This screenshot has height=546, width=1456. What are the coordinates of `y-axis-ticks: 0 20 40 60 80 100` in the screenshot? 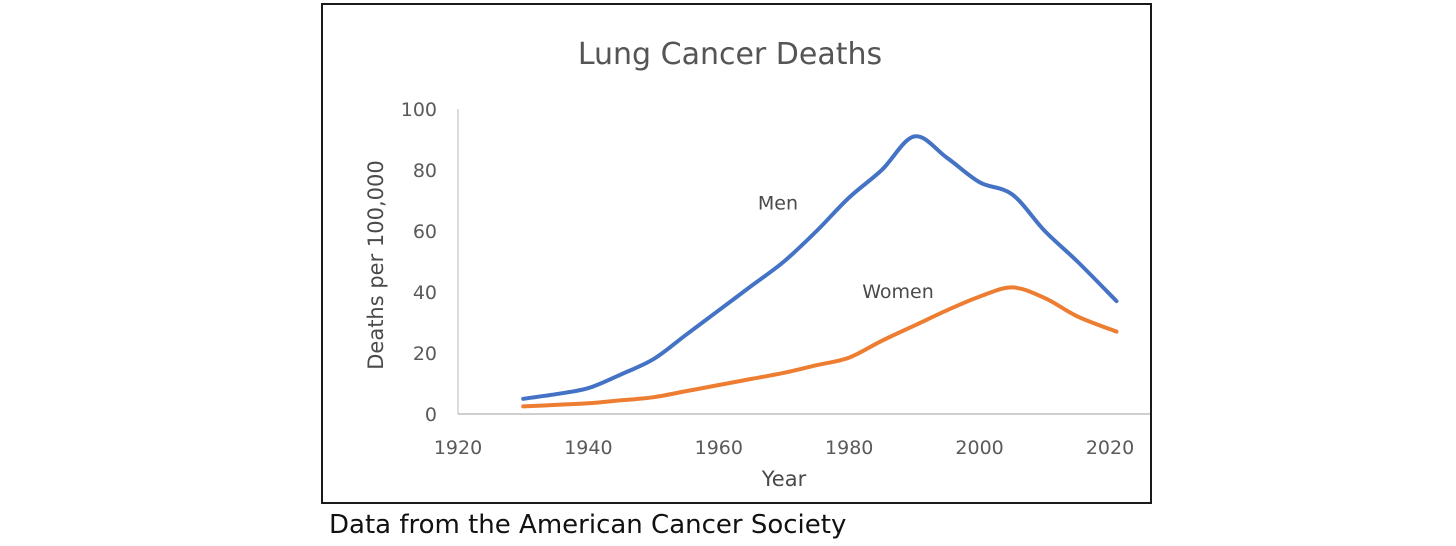 It's located at (419, 262).